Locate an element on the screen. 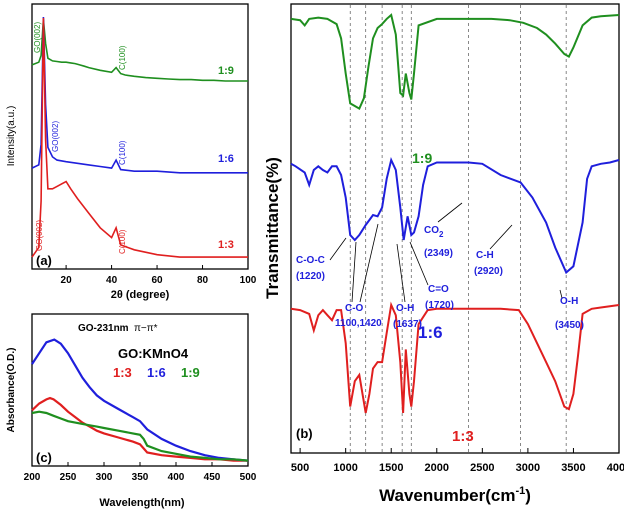 The image size is (624, 509). panel-b-ylabel: Transmittance(%) is located at coordinates (272, 228).